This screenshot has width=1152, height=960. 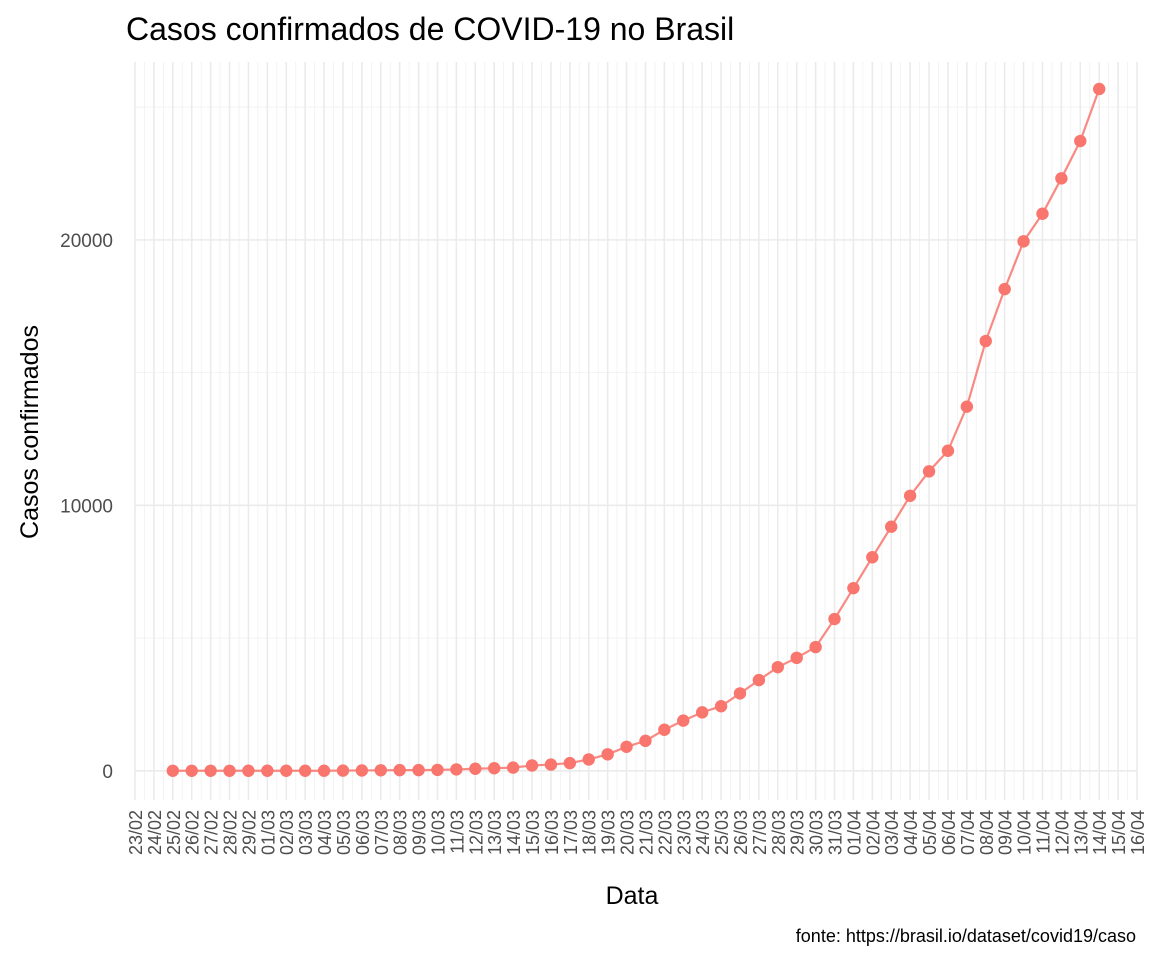 I want to click on x-tick-label: 28/03, so click(x=779, y=832).